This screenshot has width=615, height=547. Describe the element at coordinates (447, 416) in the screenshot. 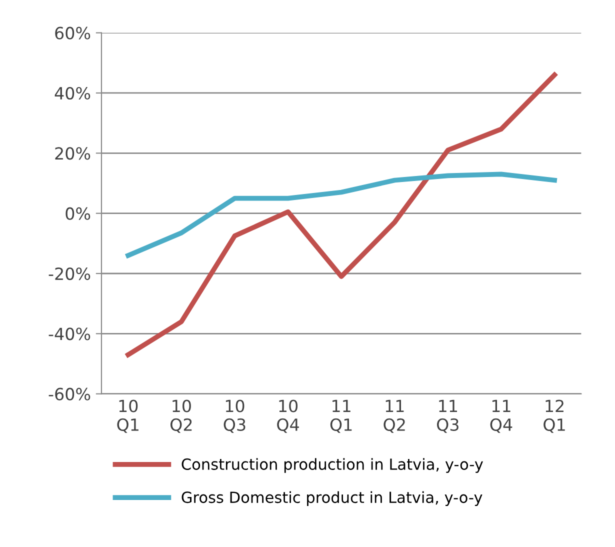

I see `x-tick-label: 11 Q3` at that location.